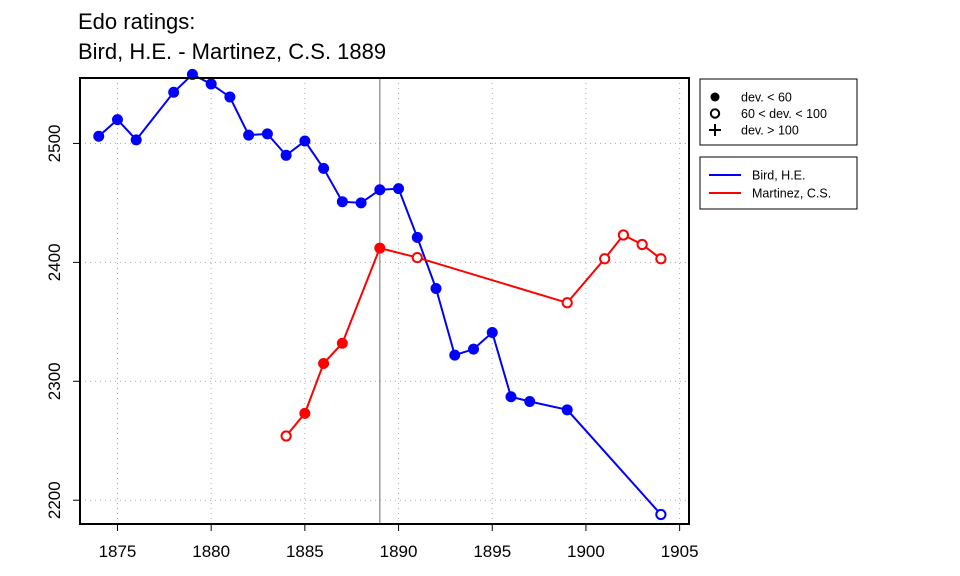 The height and width of the screenshot is (576, 960). What do you see at coordinates (715, 113) in the screenshot?
I see `legend-open-circle-icon` at bounding box center [715, 113].